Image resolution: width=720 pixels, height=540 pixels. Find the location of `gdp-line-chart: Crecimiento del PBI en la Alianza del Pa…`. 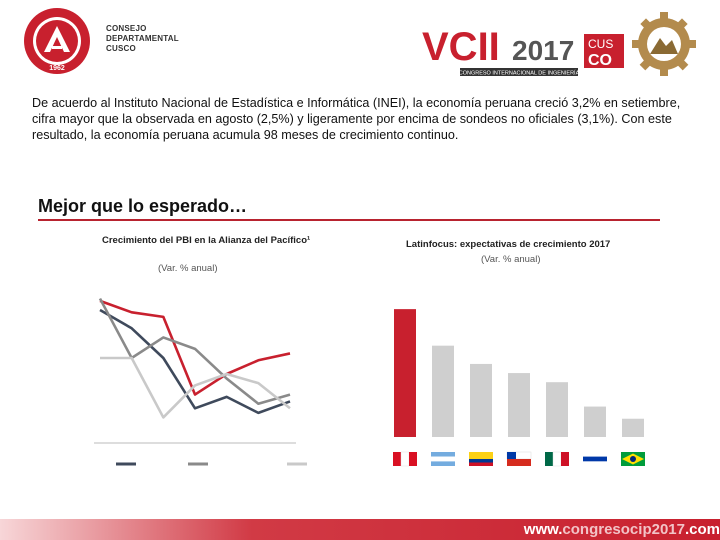

gdp-line-chart: Crecimiento del PBI en la Alianza del Pa… is located at coordinates (202, 350).